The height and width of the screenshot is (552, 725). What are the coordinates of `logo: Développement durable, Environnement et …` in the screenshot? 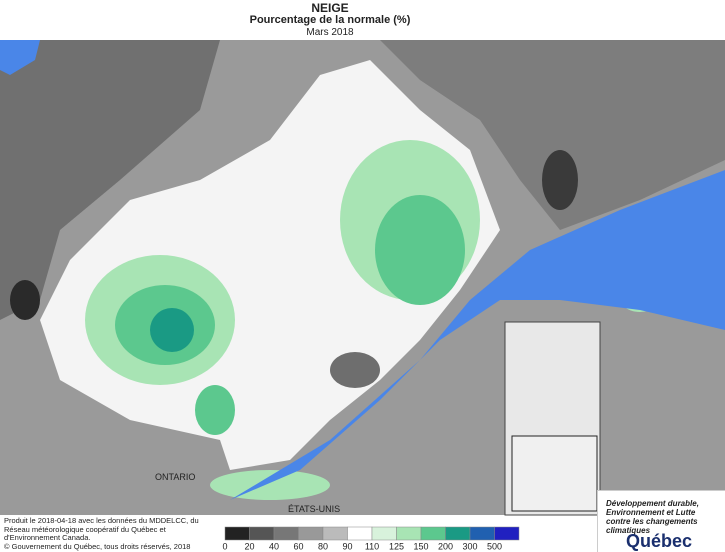 It's located at (661, 521).